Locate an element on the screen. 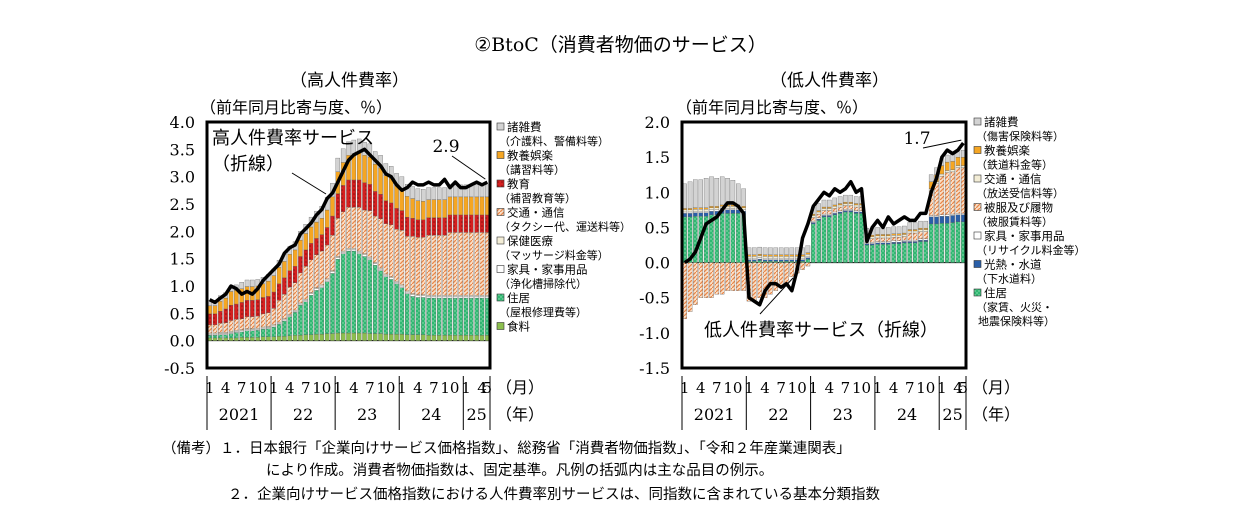 The width and height of the screenshot is (1241, 506). c1-bar-s2-m27 is located at coordinates (829, 214).